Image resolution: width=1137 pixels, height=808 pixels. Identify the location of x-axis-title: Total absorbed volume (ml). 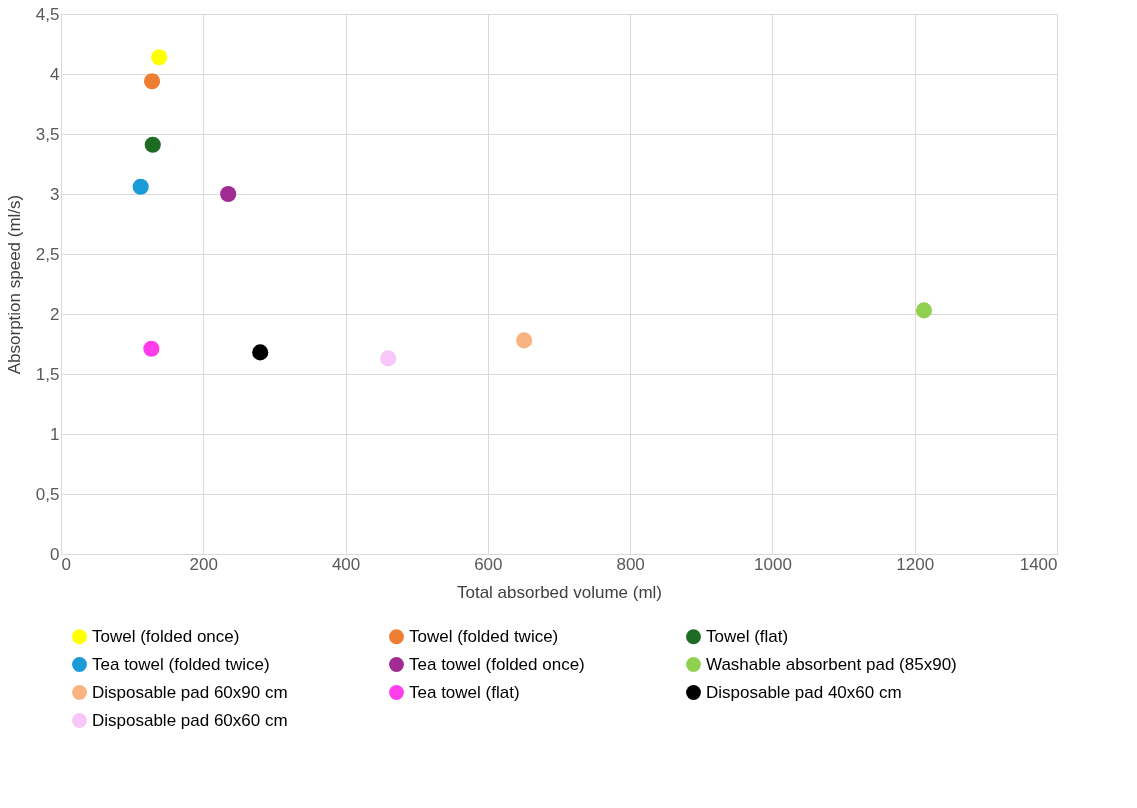
(559, 592).